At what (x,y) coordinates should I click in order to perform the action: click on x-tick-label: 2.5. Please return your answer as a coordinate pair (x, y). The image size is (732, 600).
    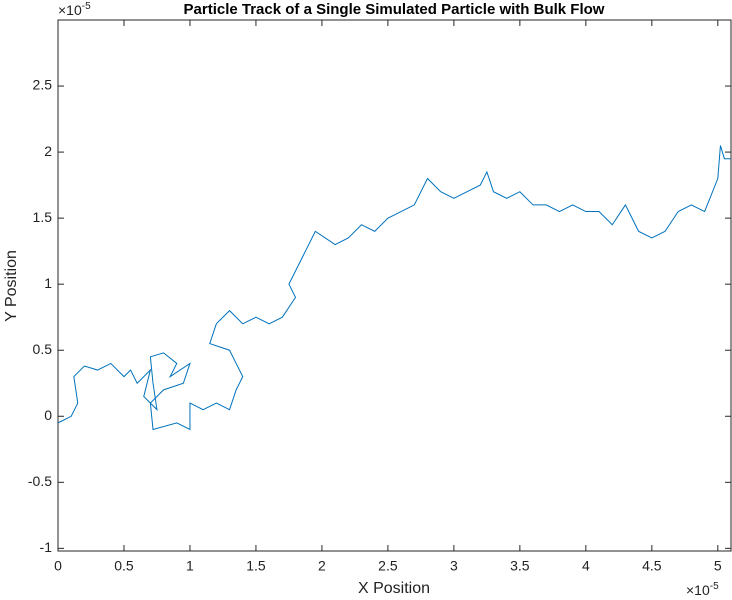
    Looking at the image, I should click on (388, 566).